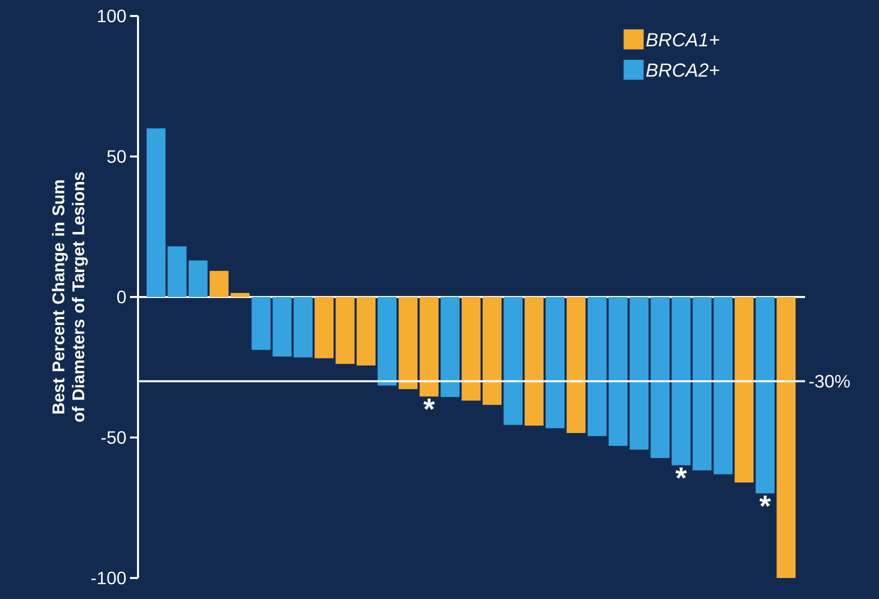 This screenshot has height=599, width=879. What do you see at coordinates (113, 437) in the screenshot?
I see `y-tick-label: -50` at bounding box center [113, 437].